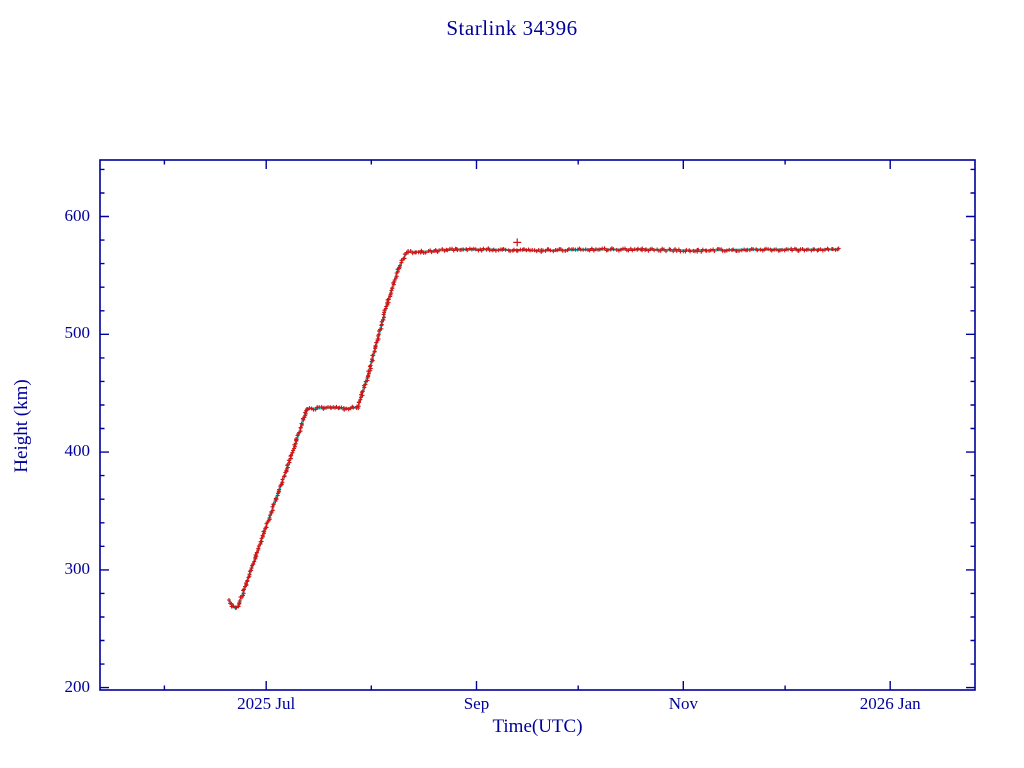 The image size is (1024, 768). What do you see at coordinates (537, 726) in the screenshot?
I see `x-axis-label: Time(UTC)` at bounding box center [537, 726].